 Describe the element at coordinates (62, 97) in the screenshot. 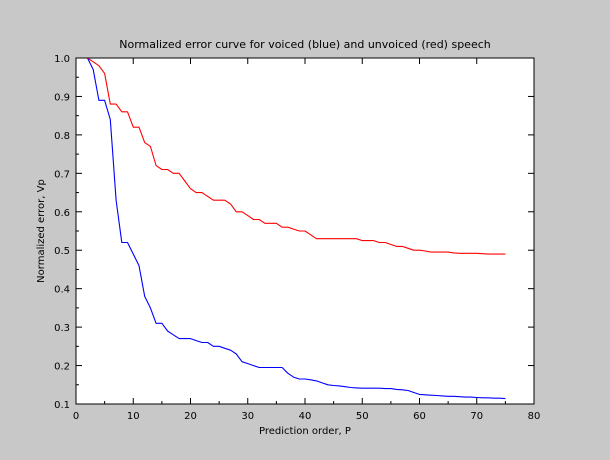

I see `y-tick-label: 0.9` at that location.